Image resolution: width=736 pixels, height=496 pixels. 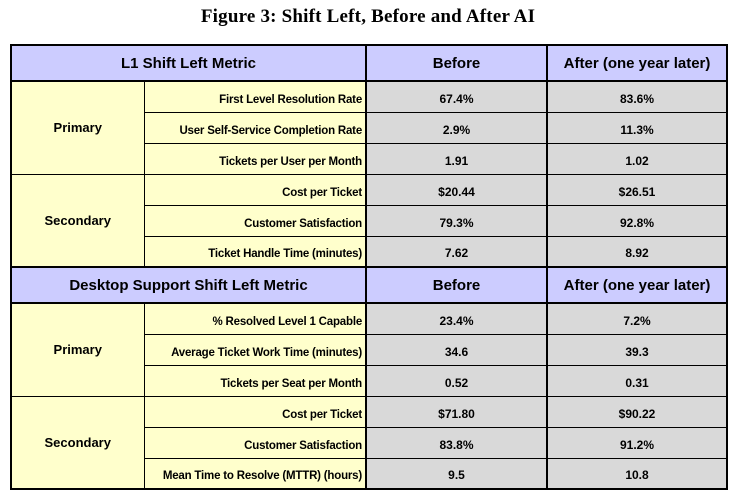 I want to click on metric-name-cell: First Level Resolution Rate, so click(x=255, y=96).